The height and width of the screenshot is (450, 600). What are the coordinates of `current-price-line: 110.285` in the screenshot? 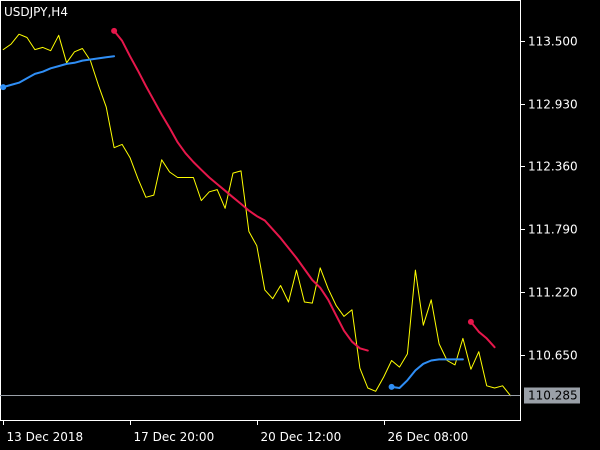 It's located at (290, 395).